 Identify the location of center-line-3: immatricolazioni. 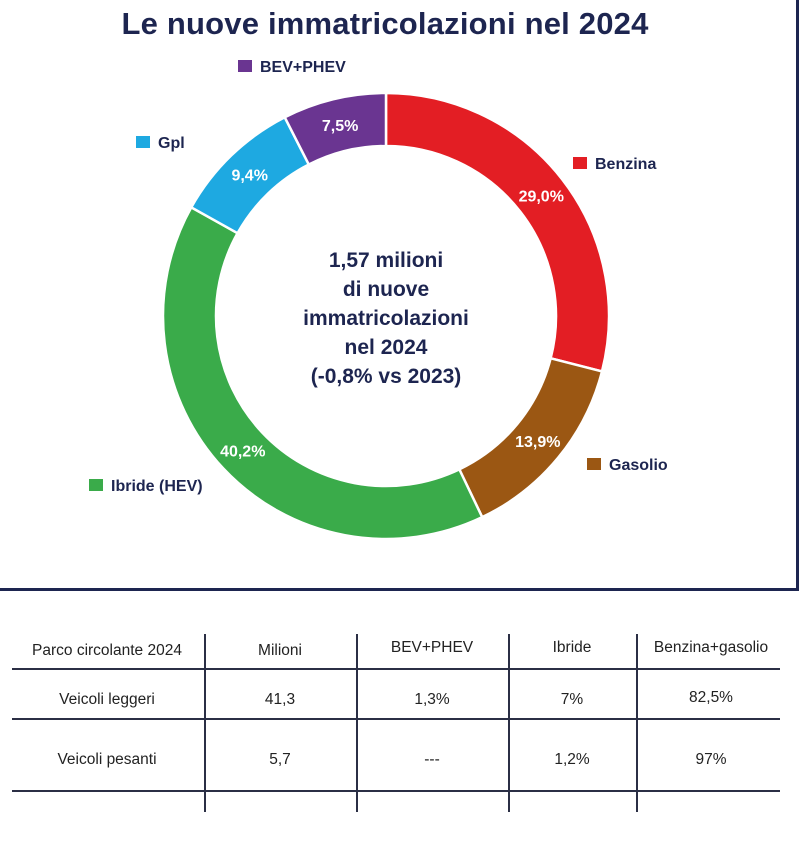
(386, 318).